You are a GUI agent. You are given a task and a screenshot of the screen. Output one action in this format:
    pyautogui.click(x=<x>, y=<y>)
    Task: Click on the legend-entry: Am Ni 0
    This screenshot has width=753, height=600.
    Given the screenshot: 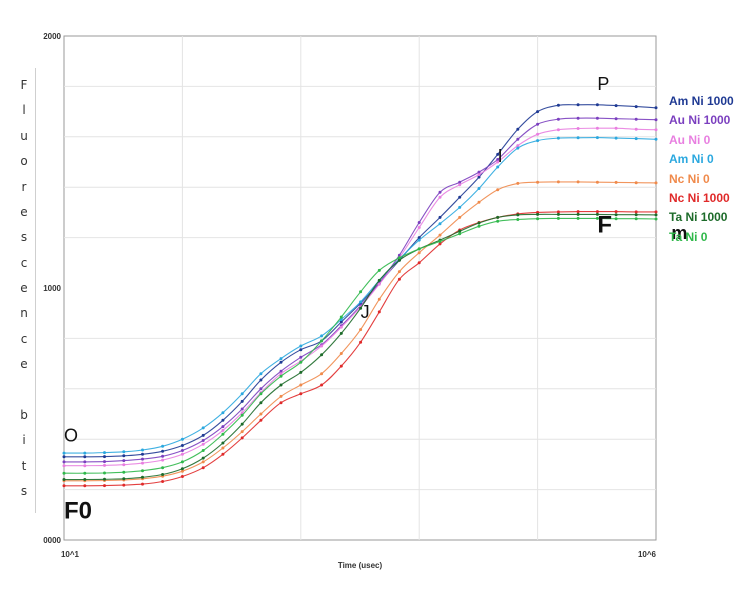 What is the action you would take?
    pyautogui.click(x=691, y=159)
    